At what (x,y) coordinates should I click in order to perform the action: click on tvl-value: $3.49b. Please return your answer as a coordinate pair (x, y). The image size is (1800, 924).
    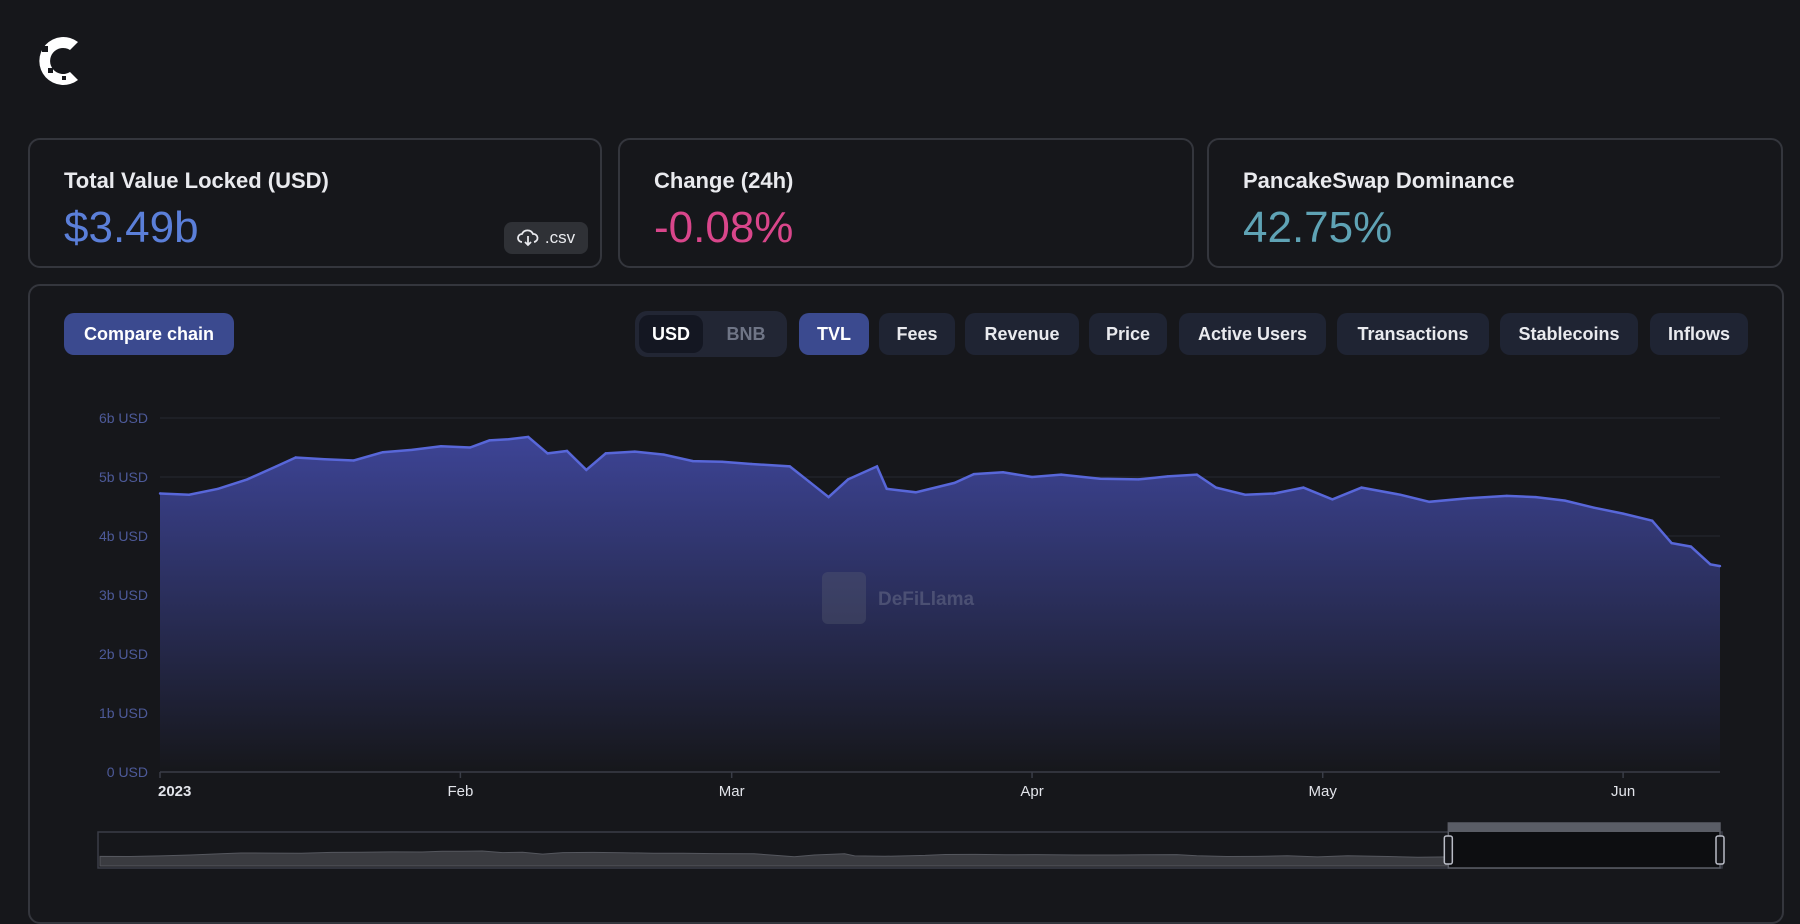
    Looking at the image, I should click on (131, 227).